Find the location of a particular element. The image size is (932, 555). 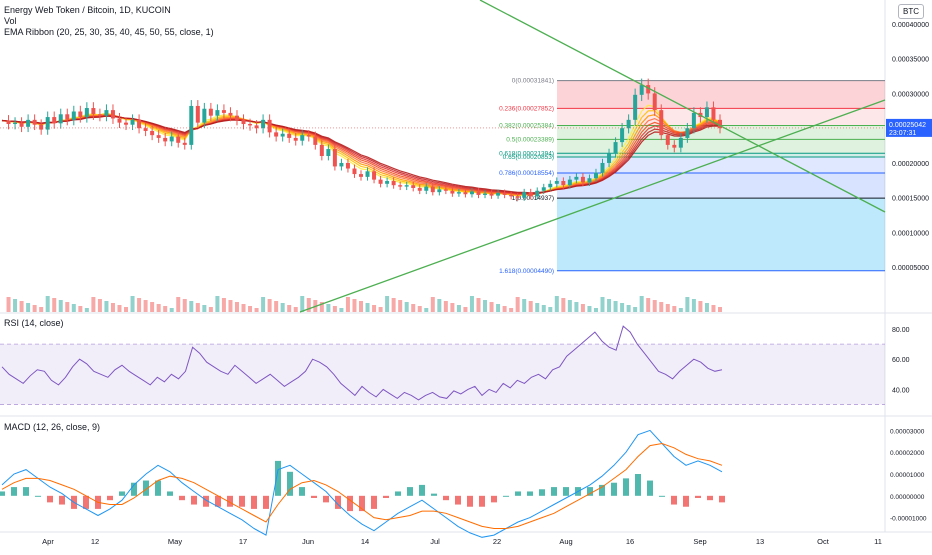

time-axis-label: 22 is located at coordinates (497, 541).